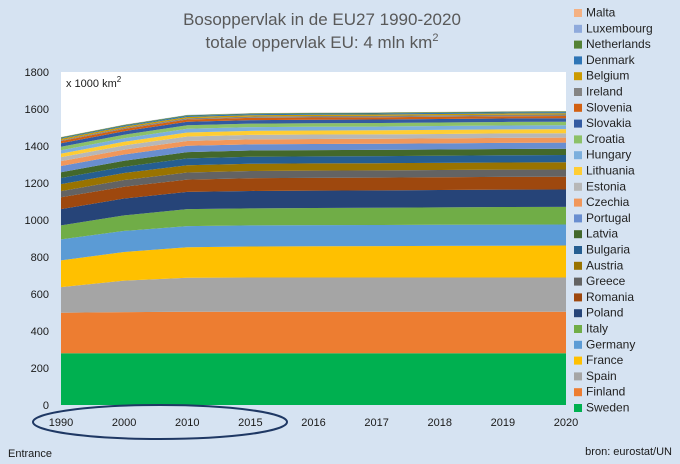 This screenshot has width=680, height=464. What do you see at coordinates (597, 329) in the screenshot?
I see `legend-label-italy: Italy` at bounding box center [597, 329].